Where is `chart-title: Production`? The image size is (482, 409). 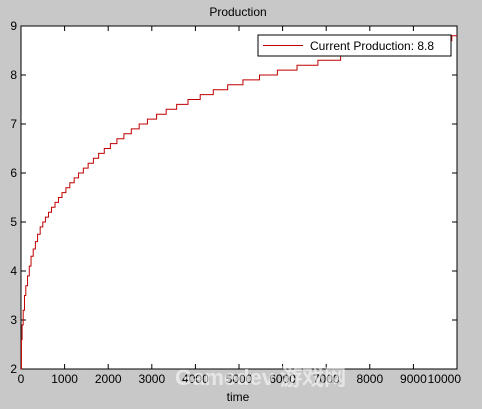
chart-title: Production is located at coordinates (237, 12).